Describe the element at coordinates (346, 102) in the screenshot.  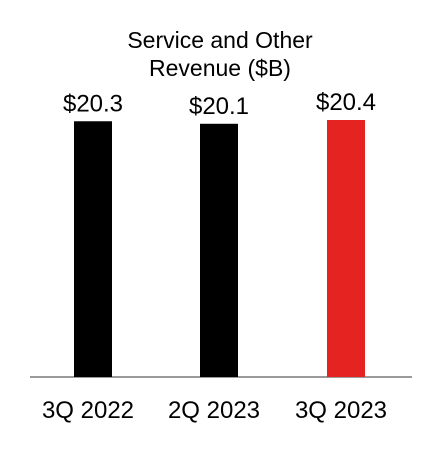
I see `bar-value-label-3: $20.4` at that location.